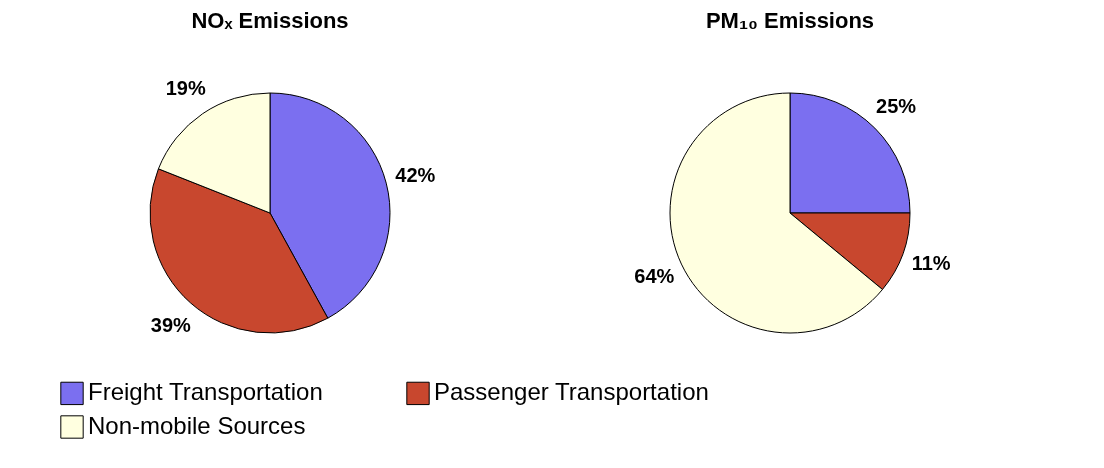 The width and height of the screenshot is (1104, 468). What do you see at coordinates (185, 87) in the screenshot?
I see `data-label: 19%` at bounding box center [185, 87].